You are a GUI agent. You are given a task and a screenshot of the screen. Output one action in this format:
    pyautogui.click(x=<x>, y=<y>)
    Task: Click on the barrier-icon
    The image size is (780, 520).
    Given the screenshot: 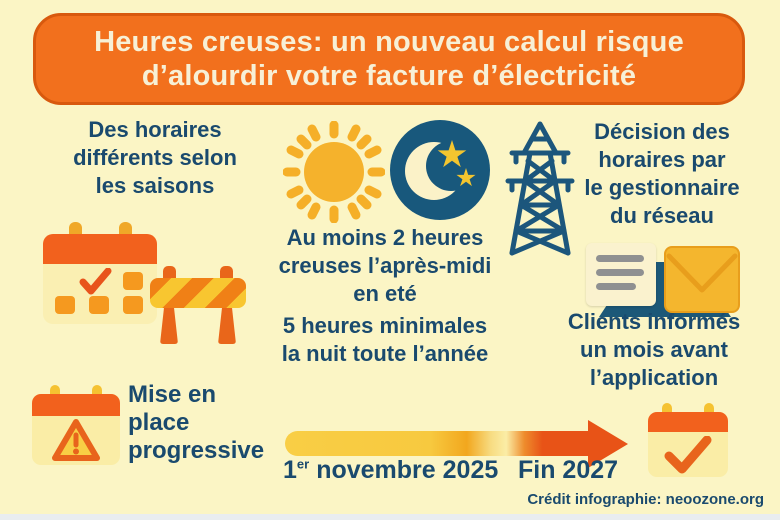 What is the action you would take?
    pyautogui.click(x=198, y=306)
    